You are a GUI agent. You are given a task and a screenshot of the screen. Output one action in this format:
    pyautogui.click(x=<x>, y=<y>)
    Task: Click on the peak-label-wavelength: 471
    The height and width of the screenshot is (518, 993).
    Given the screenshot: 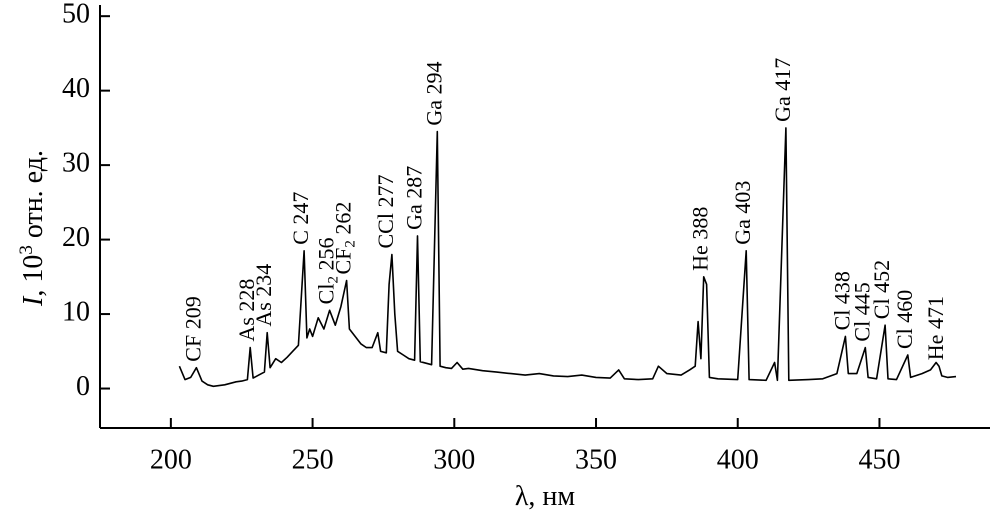 What is the action you would take?
    pyautogui.click(x=934, y=315)
    